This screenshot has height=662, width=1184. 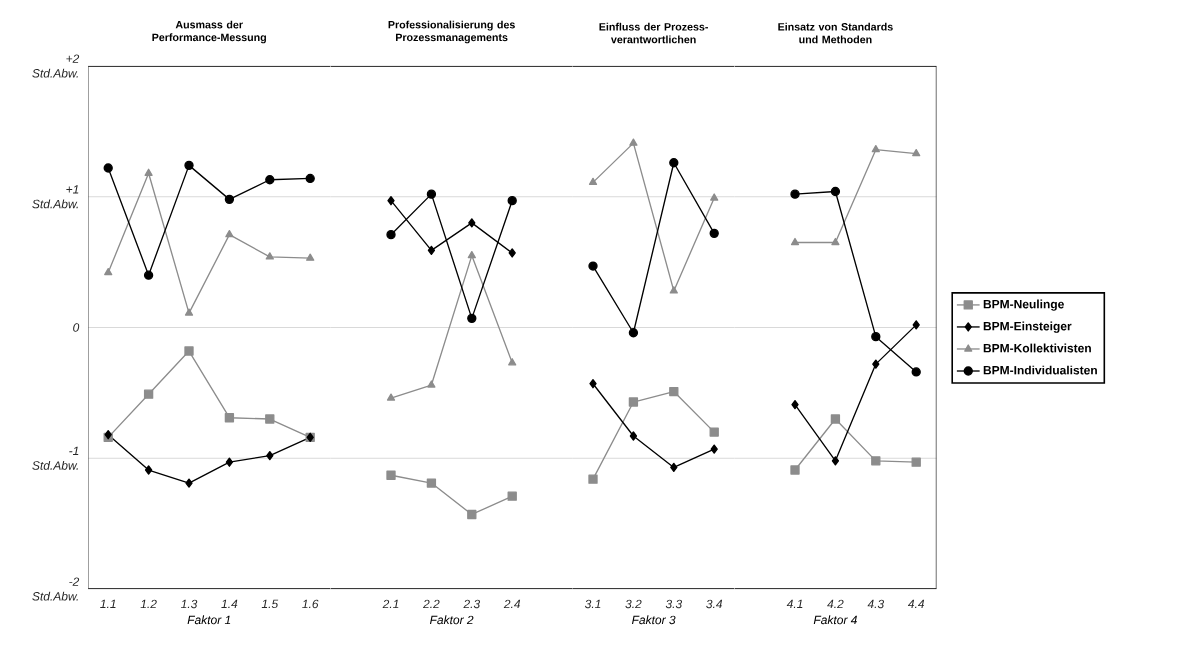 What do you see at coordinates (472, 604) in the screenshot?
I see `x-tick-label: 2.3` at bounding box center [472, 604].